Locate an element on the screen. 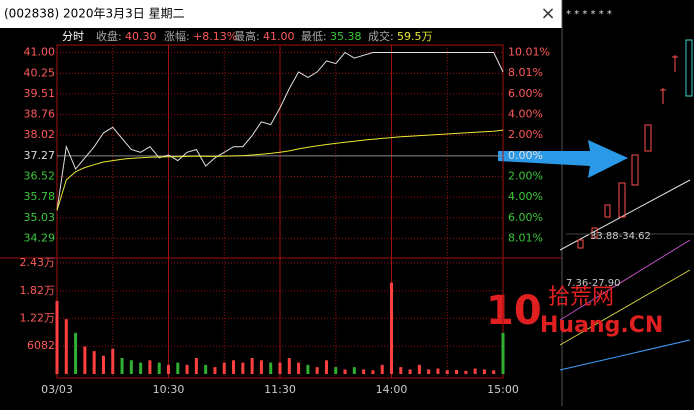 The width and height of the screenshot is (694, 410). y-tick-label: 1.82万 is located at coordinates (38, 290).